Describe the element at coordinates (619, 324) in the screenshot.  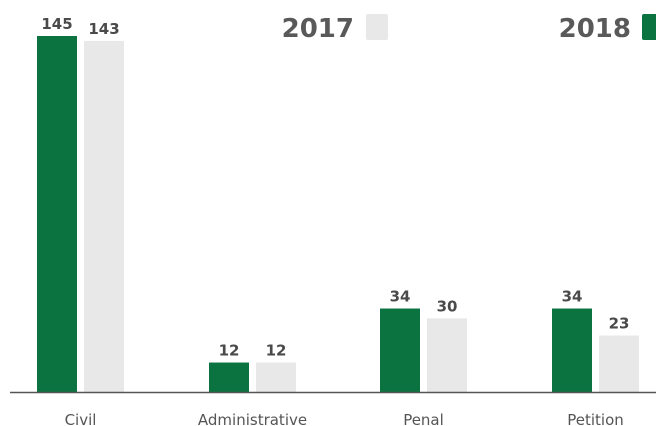
I see `value-label-petition-2017: 23` at that location.